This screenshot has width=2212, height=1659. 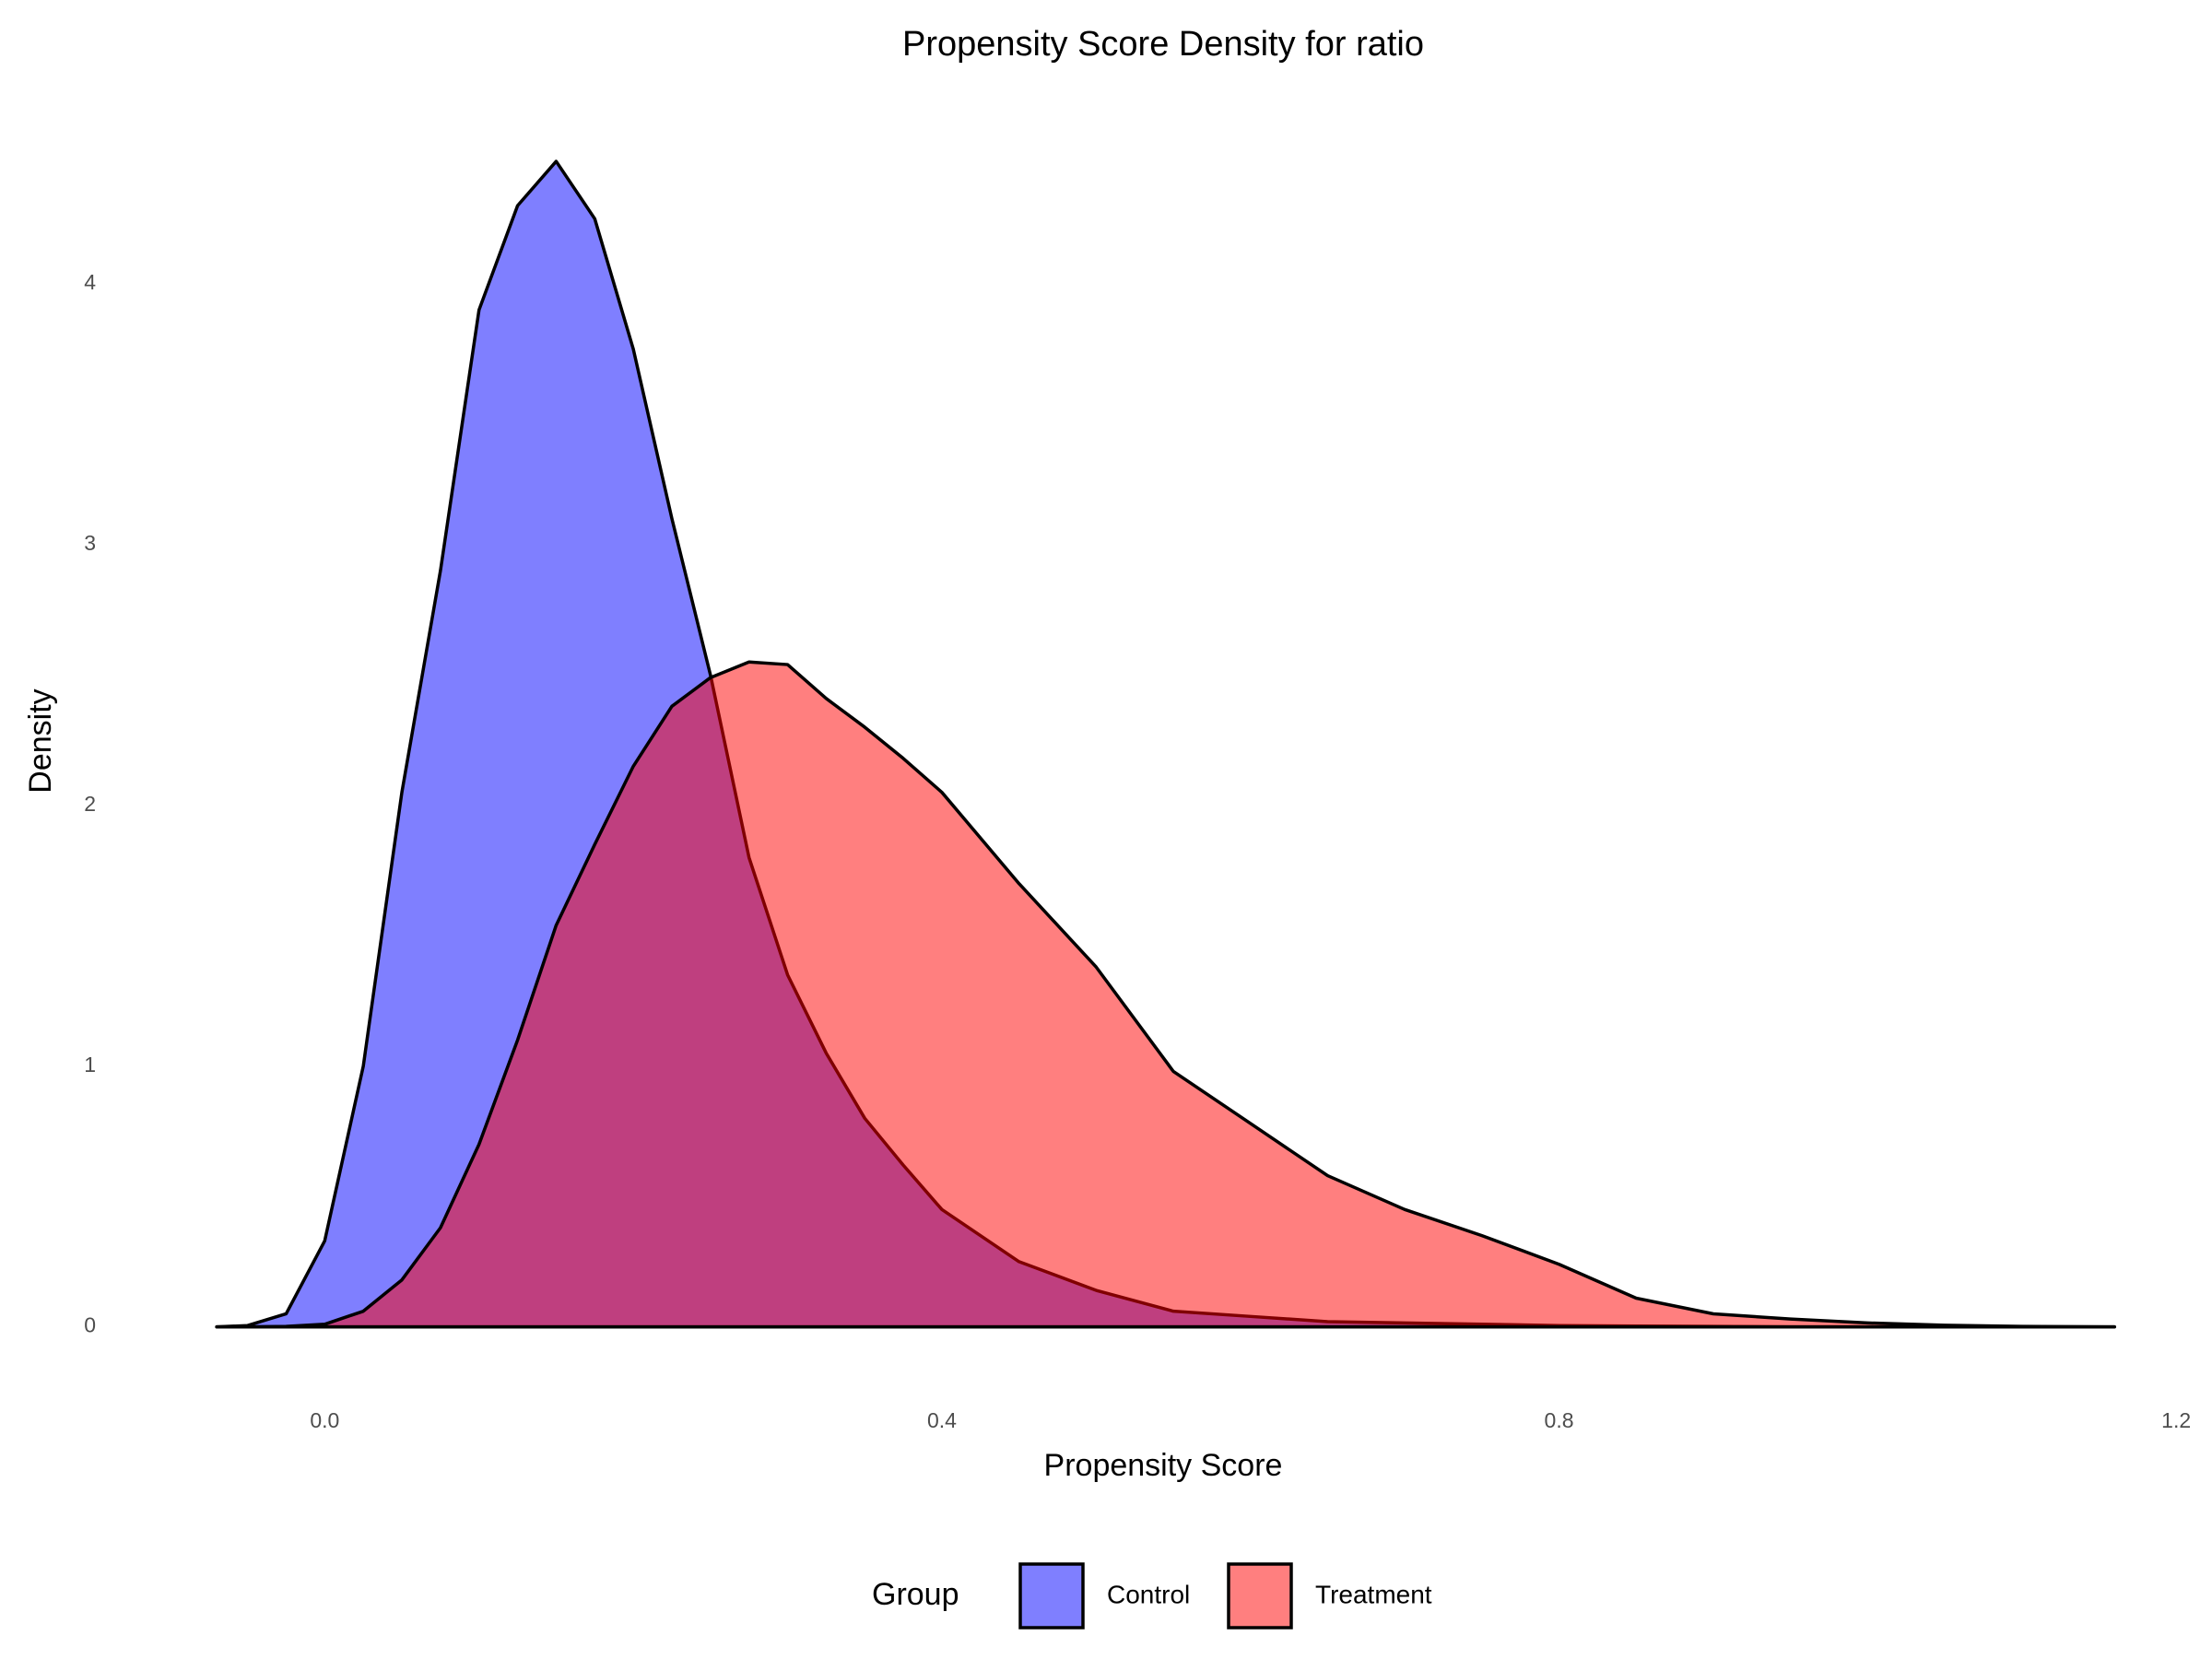 I want to click on x-tick-label: 0.0, so click(x=324, y=1420).